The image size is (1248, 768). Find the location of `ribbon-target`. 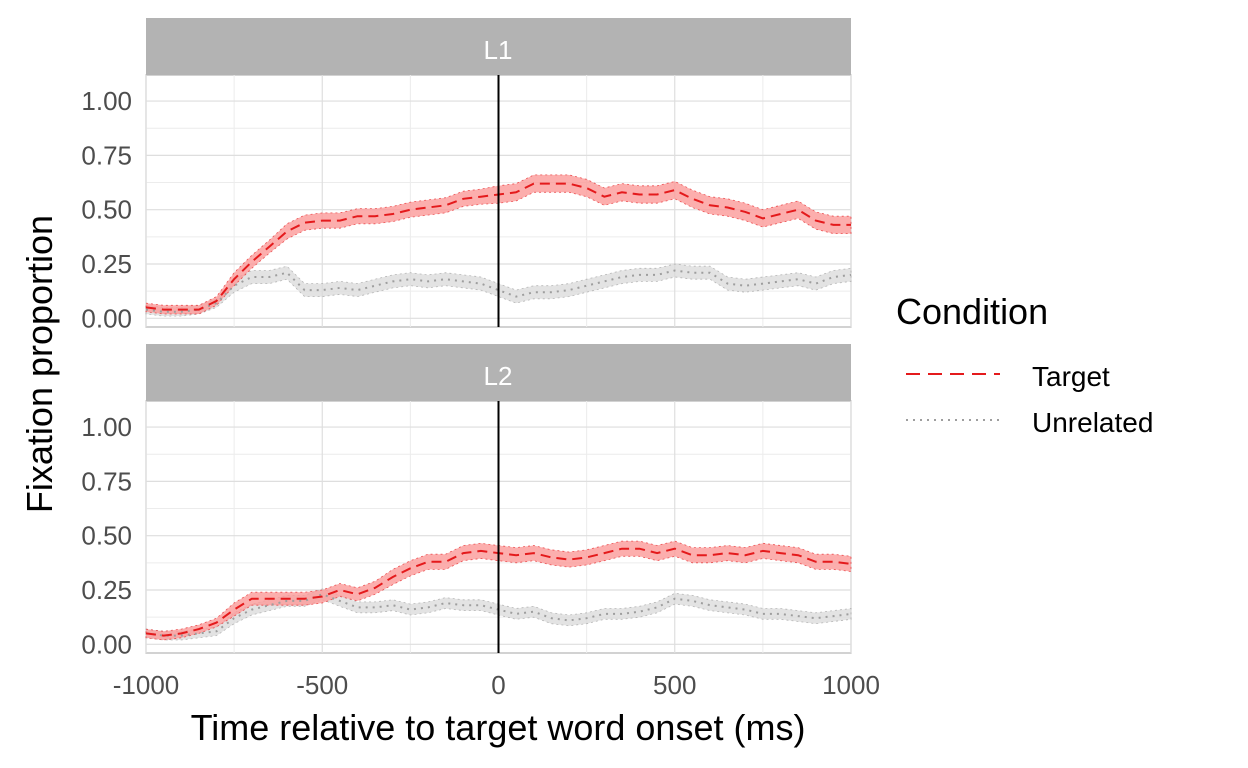

ribbon-target is located at coordinates (498, 590).